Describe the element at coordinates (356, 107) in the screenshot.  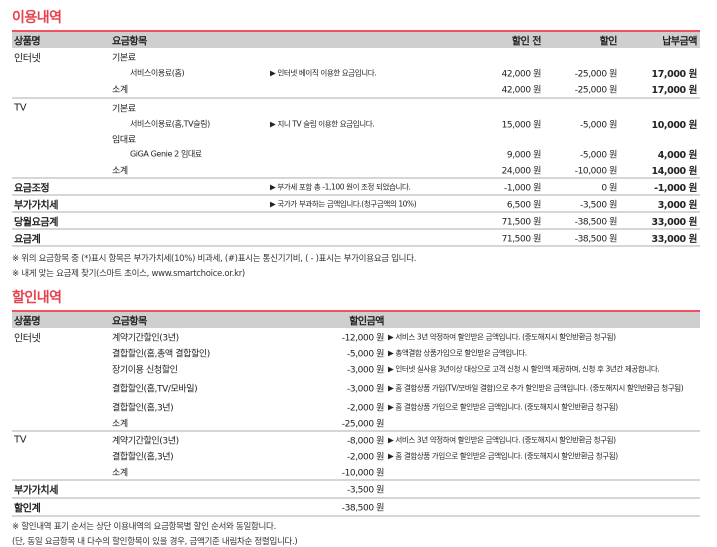
I see `usage-row: TV 기본료` at that location.